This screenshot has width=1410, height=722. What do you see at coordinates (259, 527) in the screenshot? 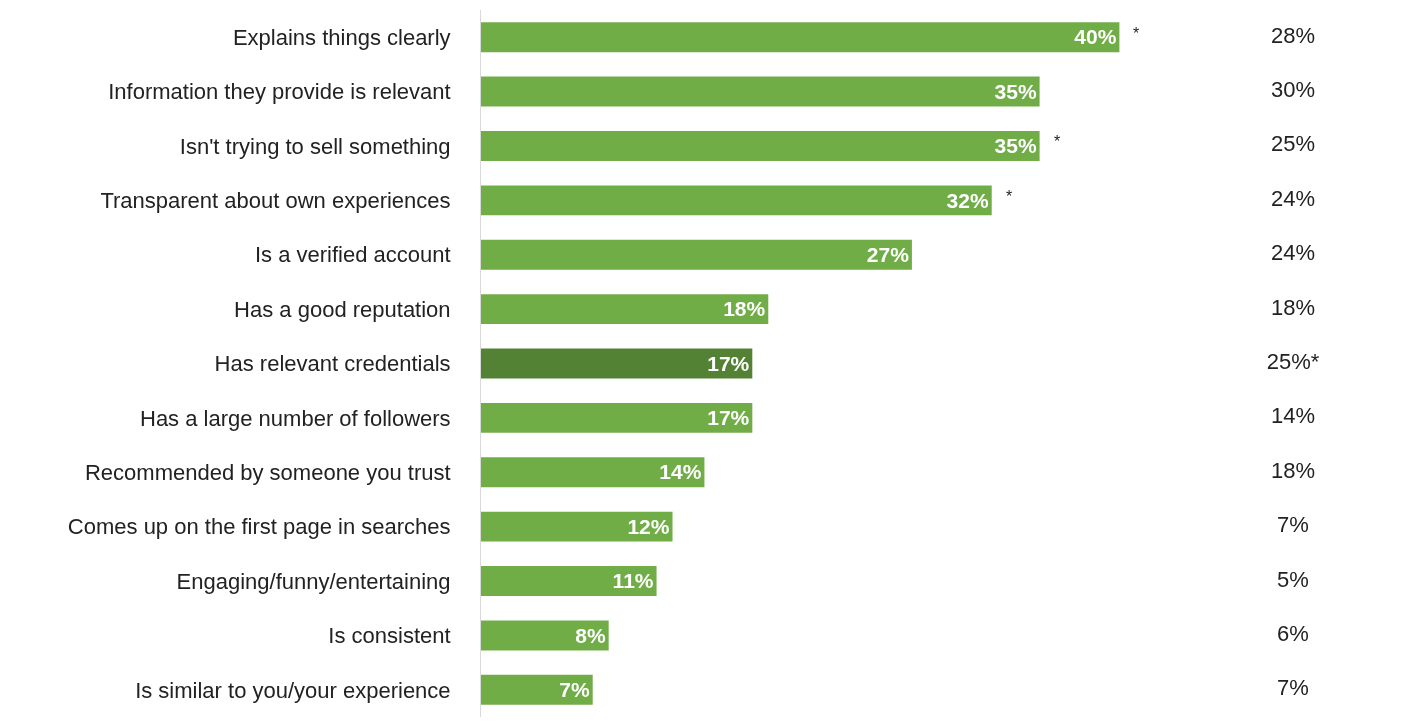
I see `y-tick-label: Comes up on the first page in searches` at bounding box center [259, 527].